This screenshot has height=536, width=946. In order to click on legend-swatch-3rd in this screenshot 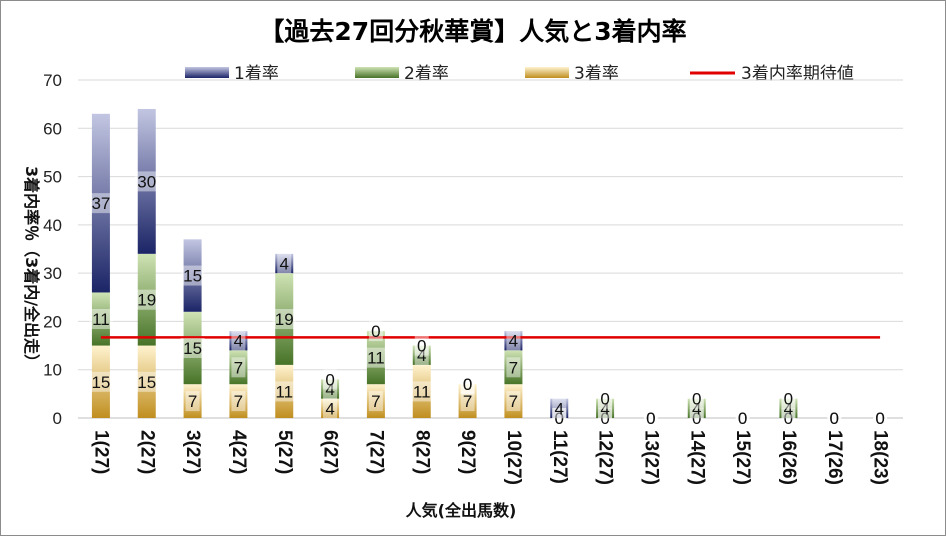, I will do `click(547, 72)`.